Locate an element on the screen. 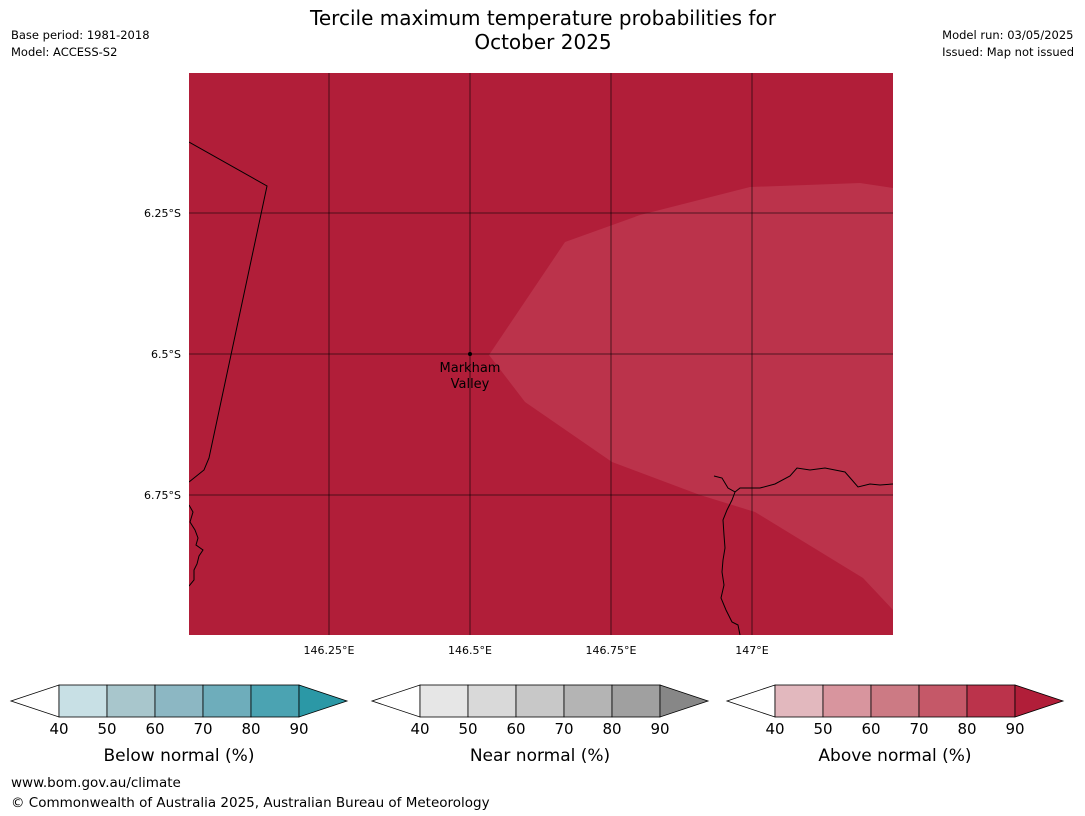 Image resolution: width=1085 pixels, height=816 pixels. lat-label: 6.25°S is located at coordinates (162, 213).